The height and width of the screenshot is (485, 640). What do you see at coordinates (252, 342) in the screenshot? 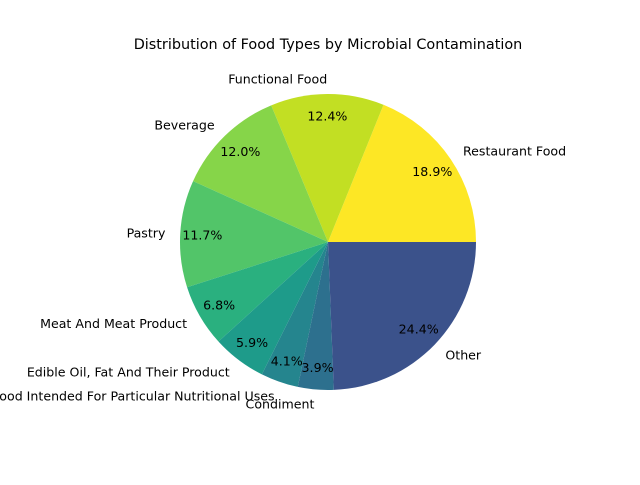
I see `slice-percent-label: 5.9%` at bounding box center [252, 342].